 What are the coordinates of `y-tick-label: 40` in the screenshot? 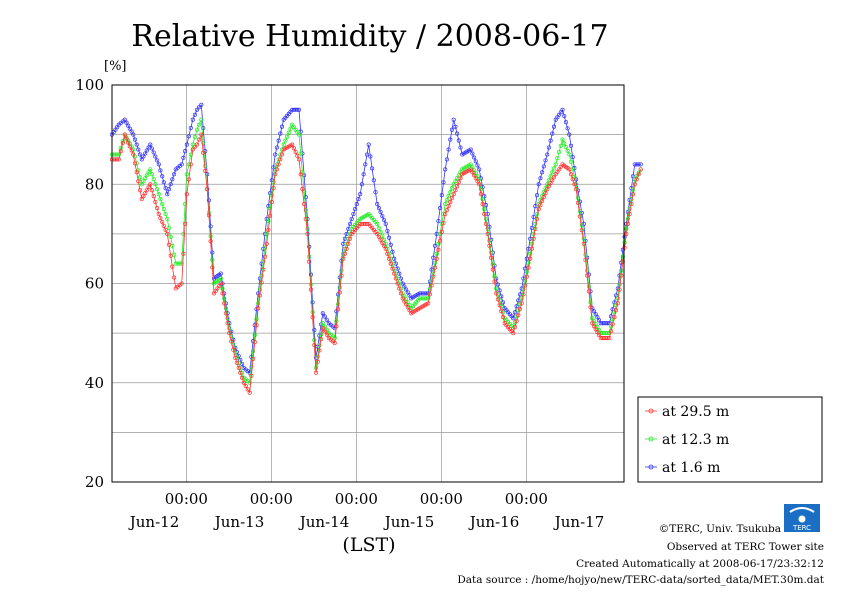 It's located at (94, 383).